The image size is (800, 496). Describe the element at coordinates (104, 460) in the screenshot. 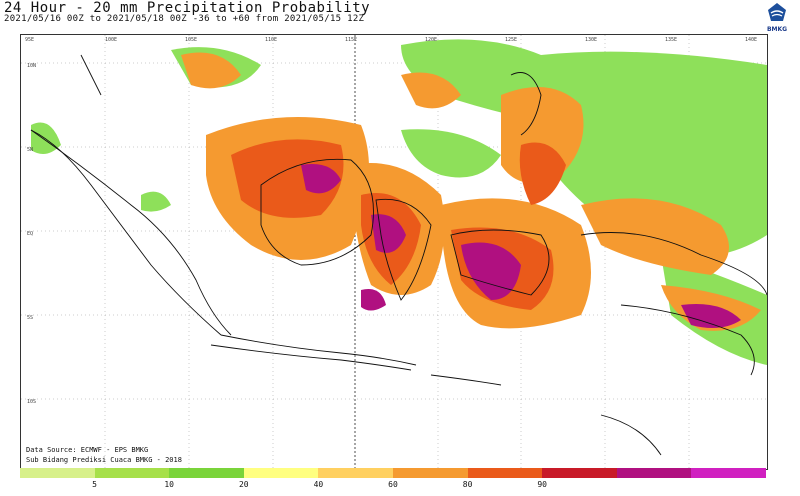

I see `source-line-2: Sub Bidang Prediksi Cuaca BMKG - 2018` at that location.